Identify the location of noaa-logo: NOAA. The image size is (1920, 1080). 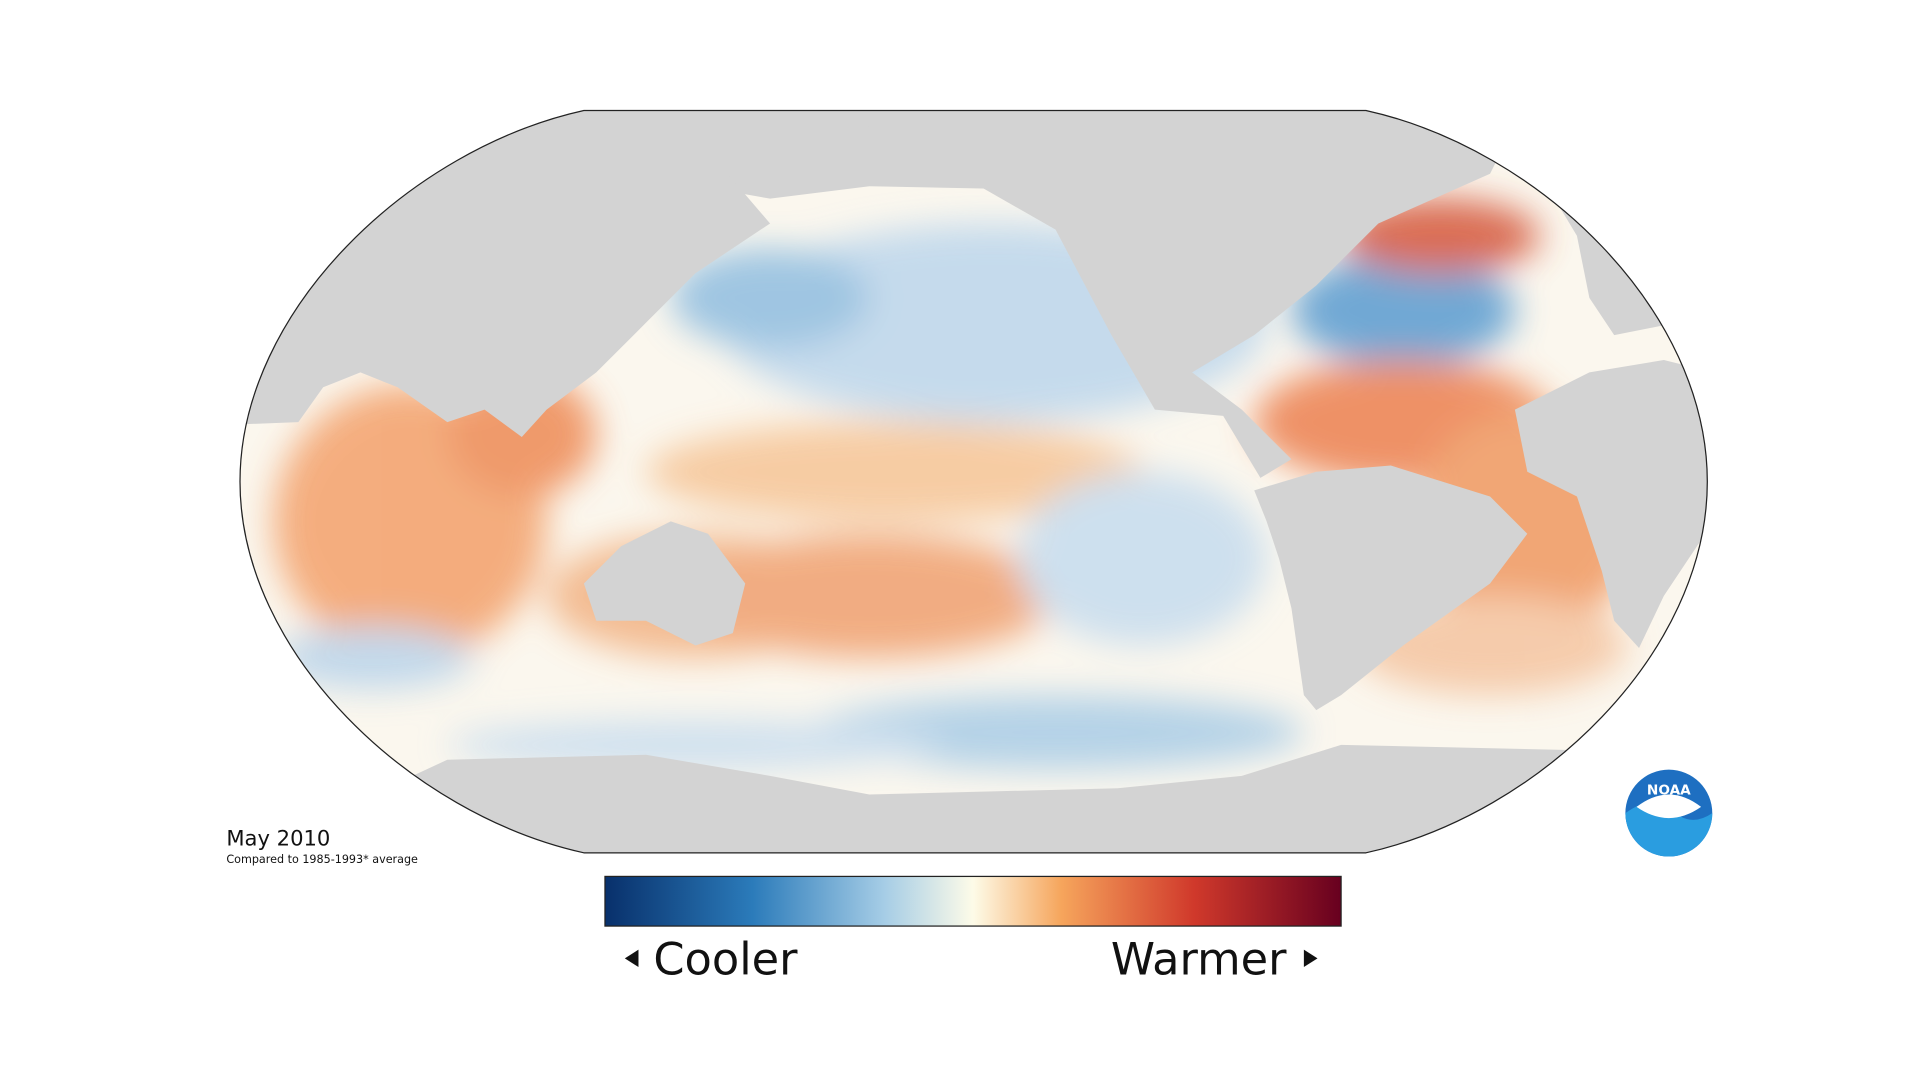
(1669, 813).